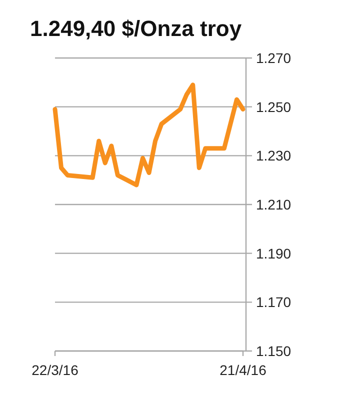 The image size is (343, 420). What do you see at coordinates (274, 302) in the screenshot?
I see `y-tick-label: 1.170` at bounding box center [274, 302].